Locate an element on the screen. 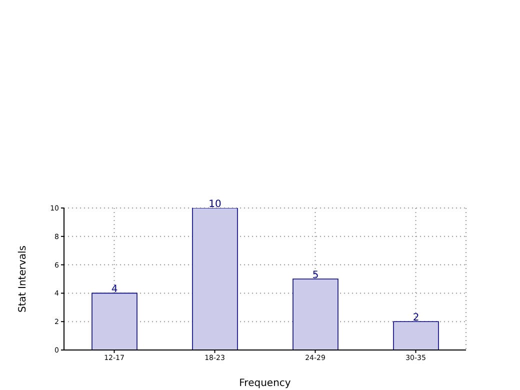 This screenshot has width=520, height=390. data-label: 2 is located at coordinates (416, 318).